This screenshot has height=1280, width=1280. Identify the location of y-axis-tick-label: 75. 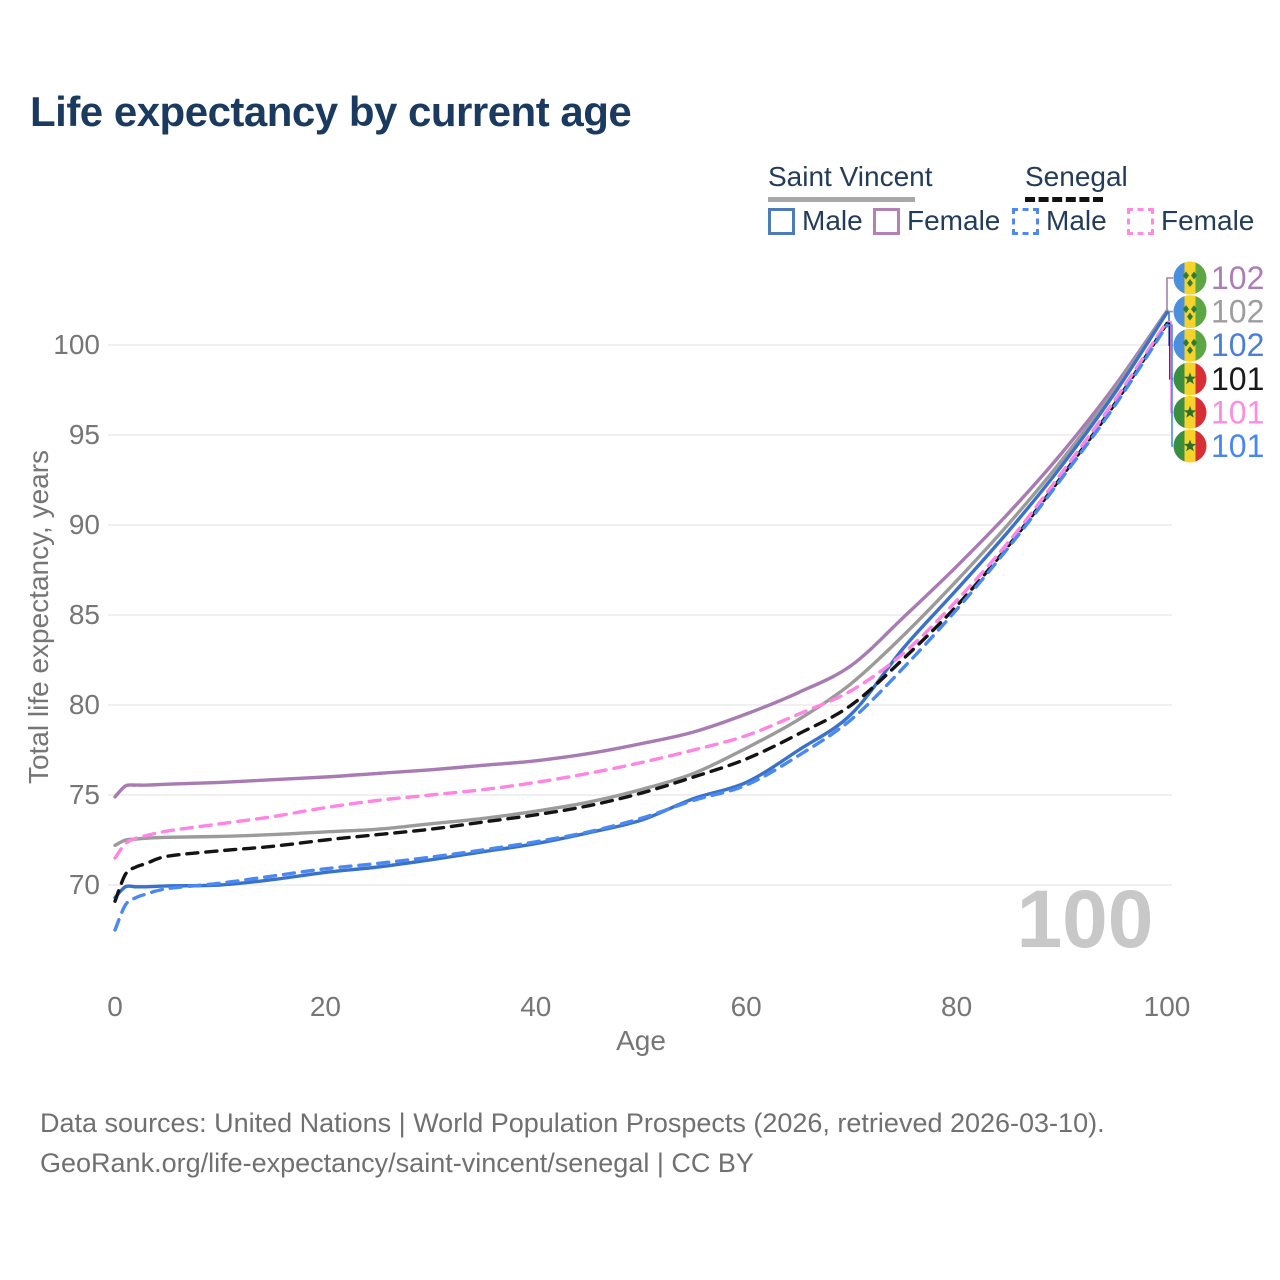
(84, 794).